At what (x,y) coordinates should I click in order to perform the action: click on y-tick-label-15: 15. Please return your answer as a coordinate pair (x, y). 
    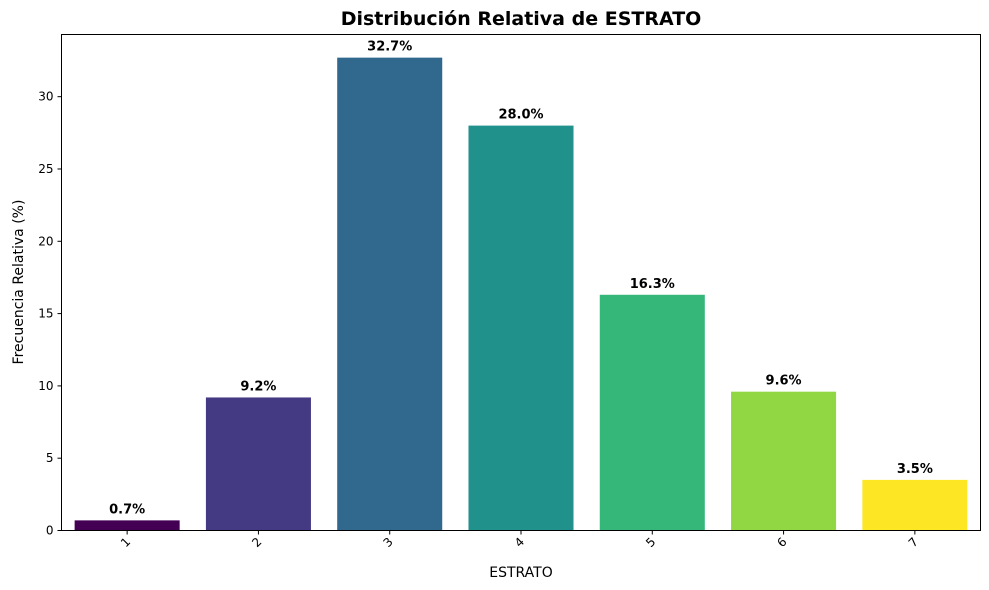
    Looking at the image, I should click on (45, 314).